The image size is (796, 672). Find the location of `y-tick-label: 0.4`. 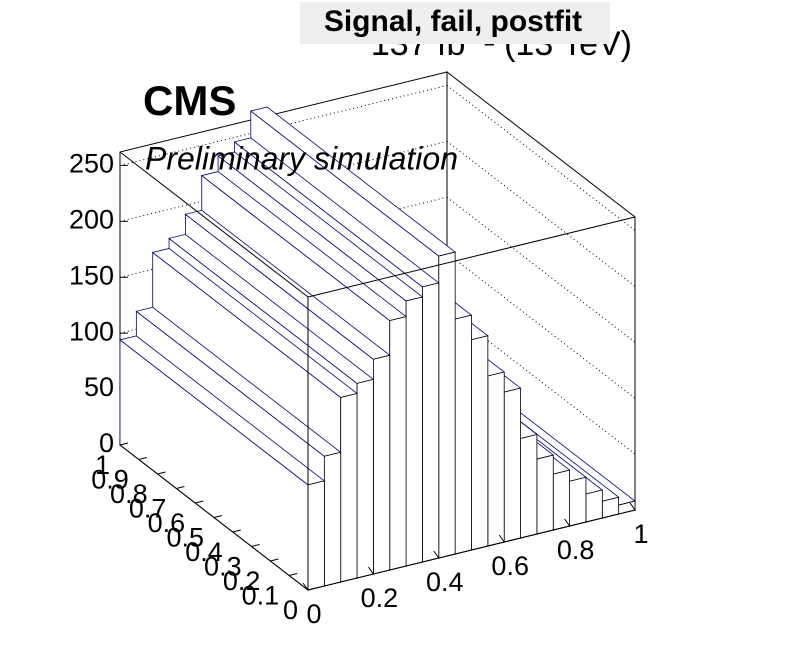

y-tick-label: 0.4 is located at coordinates (204, 552).